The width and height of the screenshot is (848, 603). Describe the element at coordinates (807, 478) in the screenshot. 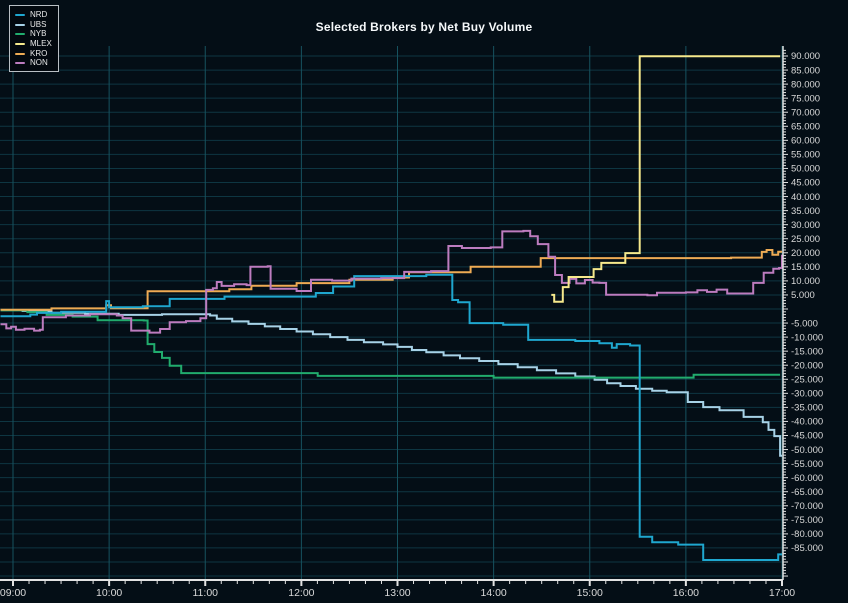

I see `y-tick-label: -60.000` at that location.